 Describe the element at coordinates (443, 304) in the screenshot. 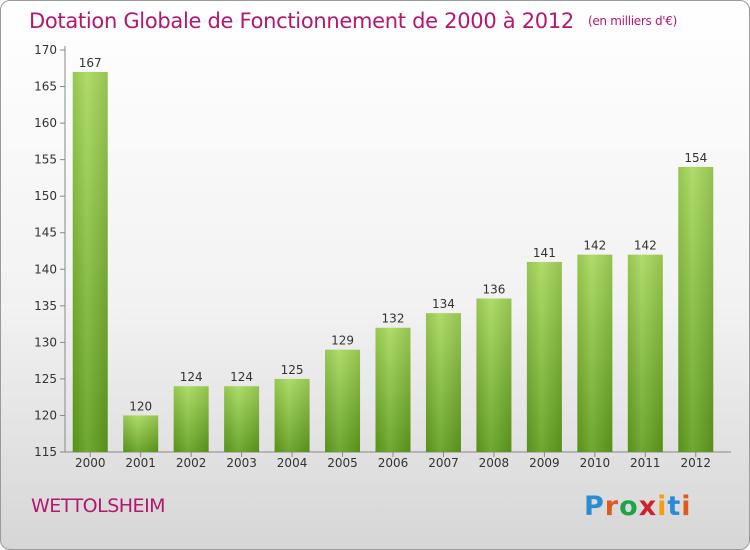

I see `bar-value-label: 134` at that location.